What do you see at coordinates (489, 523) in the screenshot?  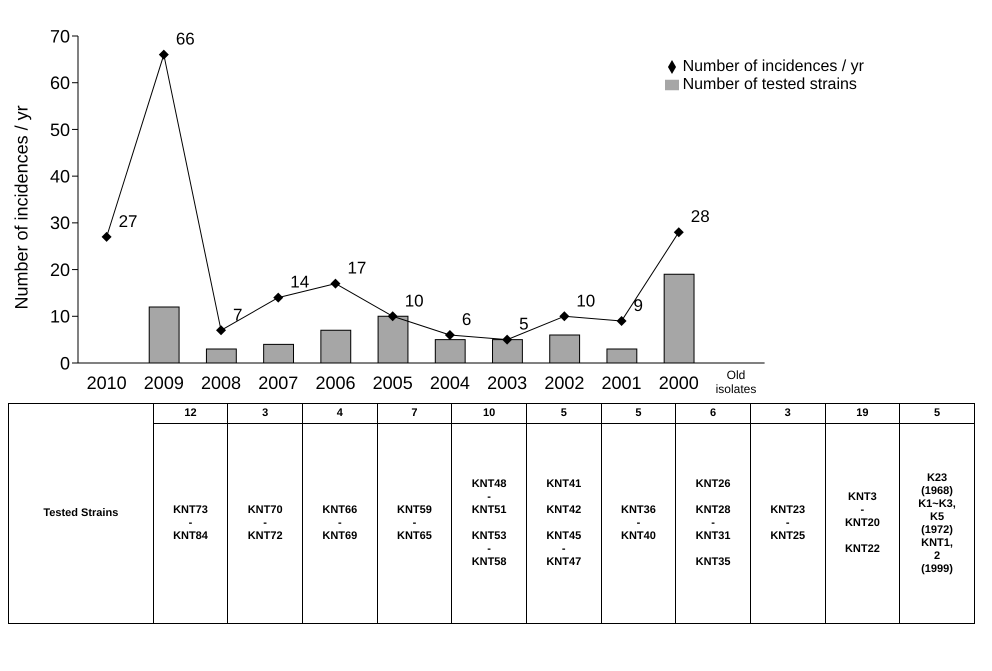 I see `text: KNT48 - KNT51 KNT53 - KNT58` at bounding box center [489, 523].